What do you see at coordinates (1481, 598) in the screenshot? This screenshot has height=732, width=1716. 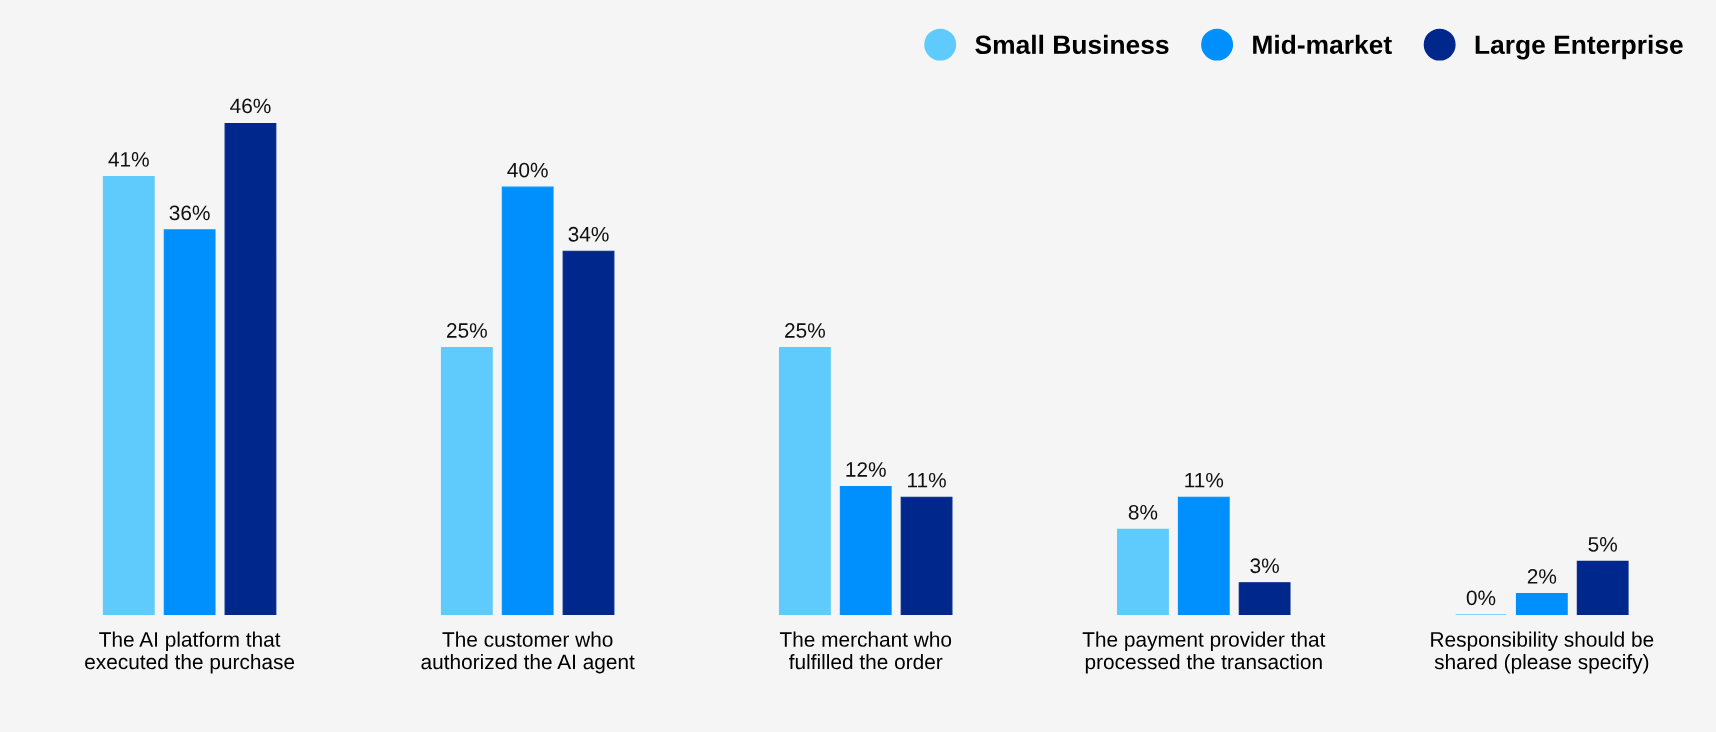 I see `data-label: 0%` at bounding box center [1481, 598].